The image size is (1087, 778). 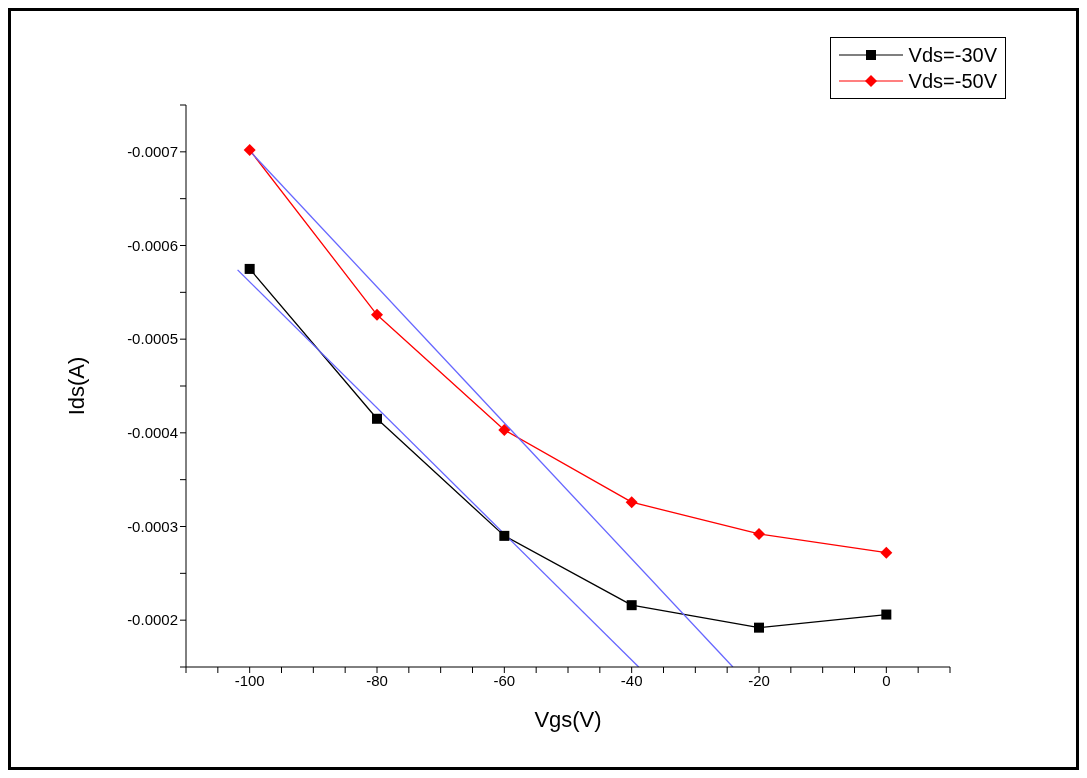 What do you see at coordinates (249, 680) in the screenshot?
I see `x-tick-label: -100` at bounding box center [249, 680].